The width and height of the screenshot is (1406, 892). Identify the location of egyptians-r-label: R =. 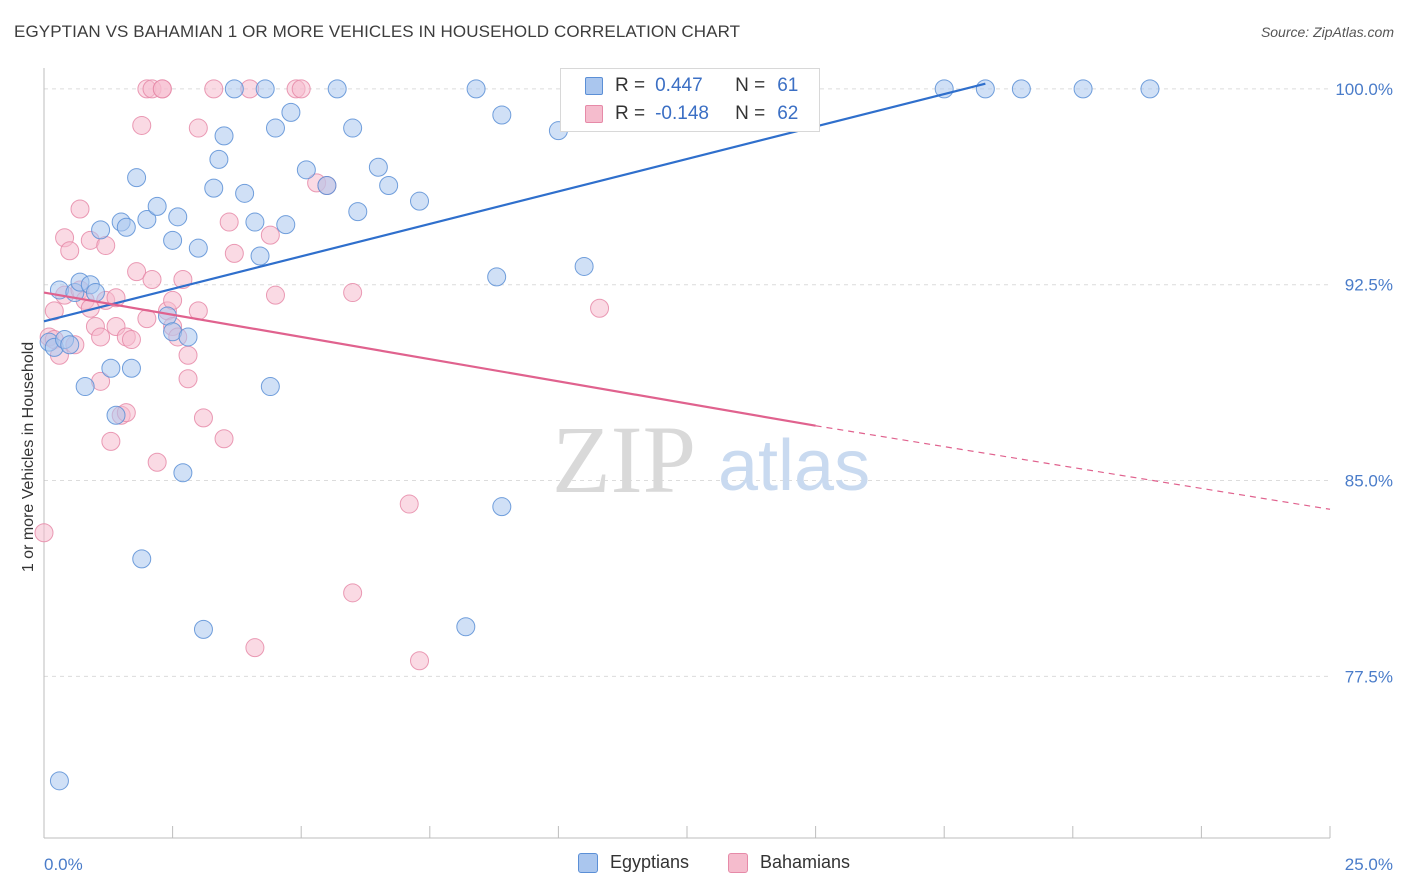
(630, 85).